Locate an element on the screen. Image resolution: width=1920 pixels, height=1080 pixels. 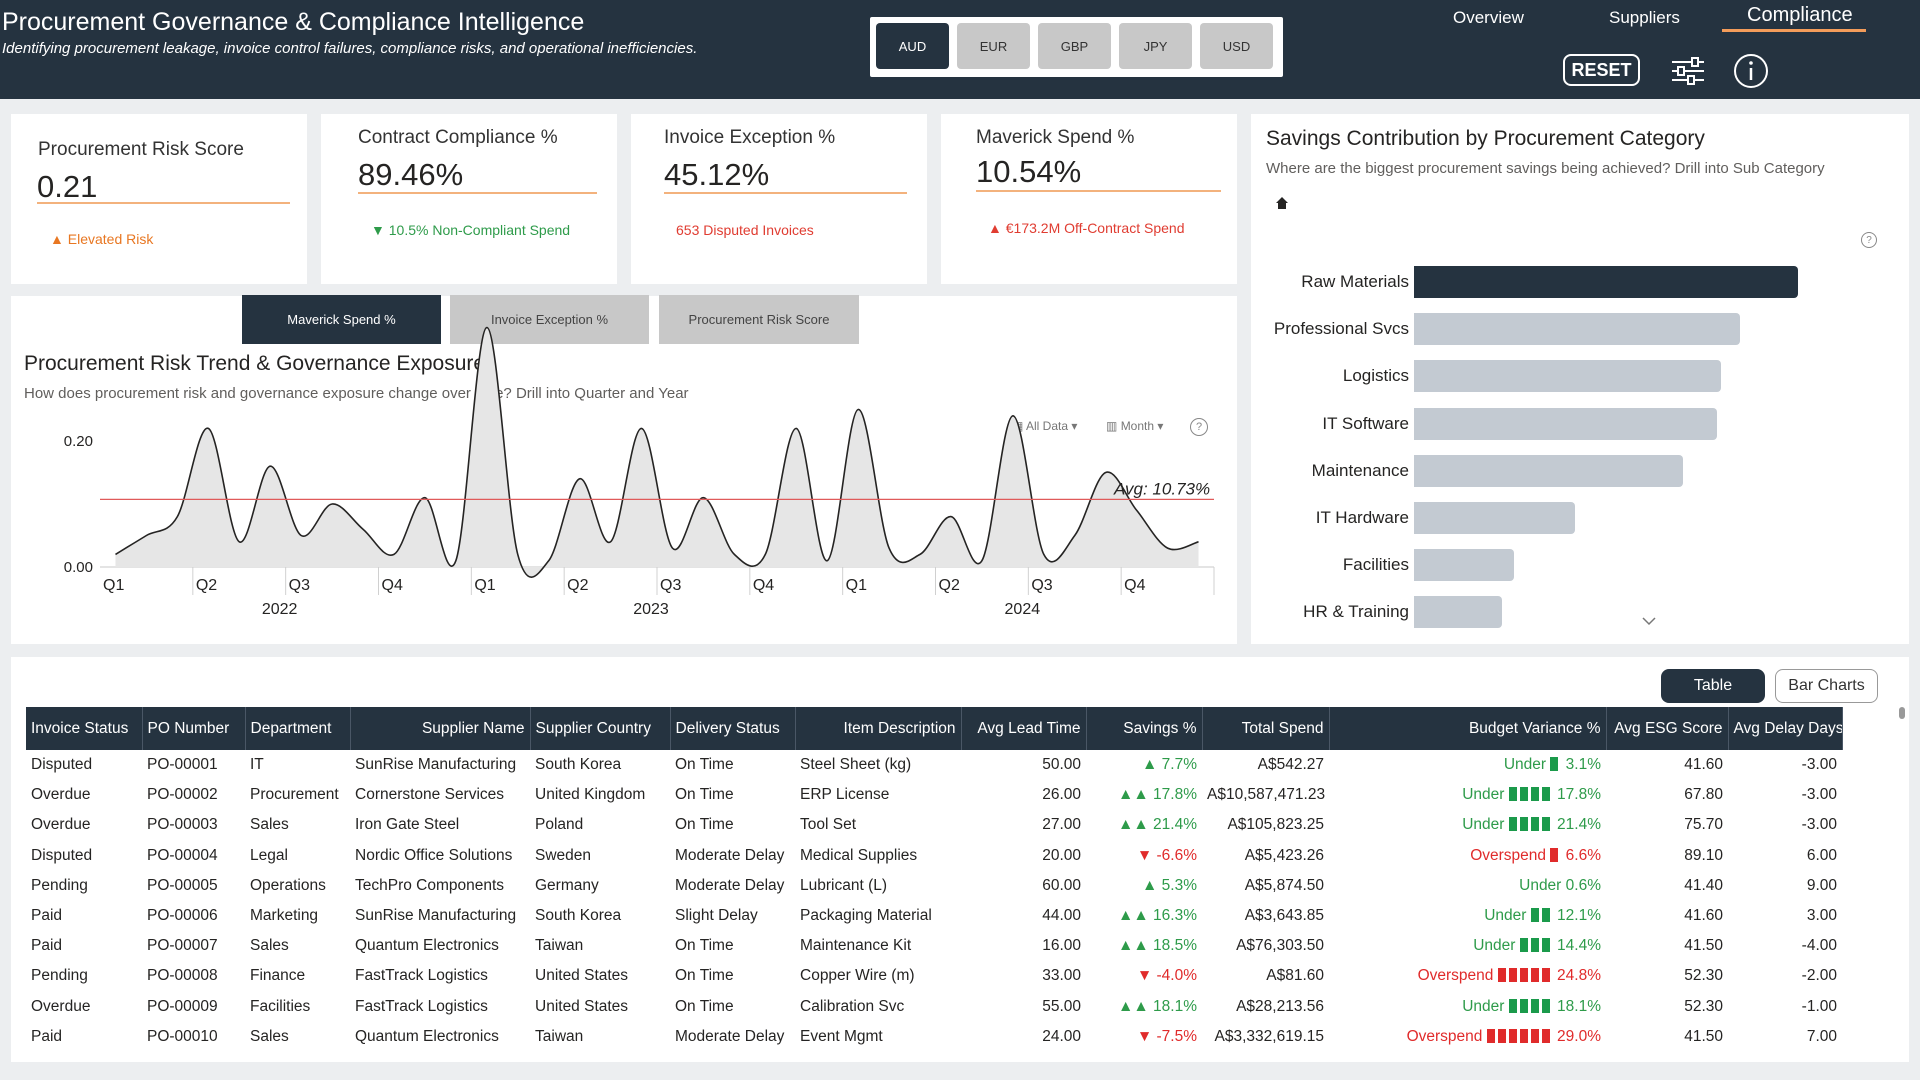
category-label: IT Software is located at coordinates (1365, 423).